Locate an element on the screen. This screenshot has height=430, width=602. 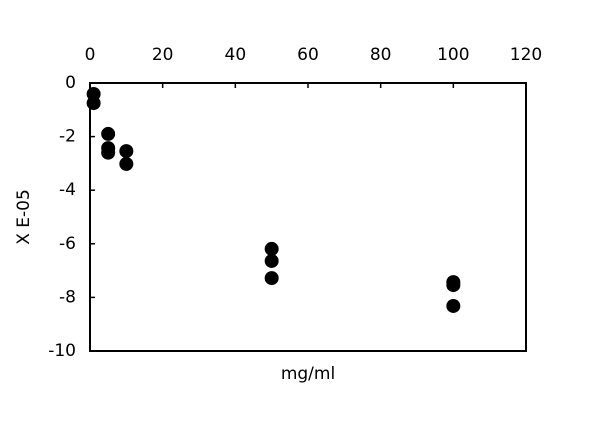
y-tick-label: -8 is located at coordinates (67, 297).